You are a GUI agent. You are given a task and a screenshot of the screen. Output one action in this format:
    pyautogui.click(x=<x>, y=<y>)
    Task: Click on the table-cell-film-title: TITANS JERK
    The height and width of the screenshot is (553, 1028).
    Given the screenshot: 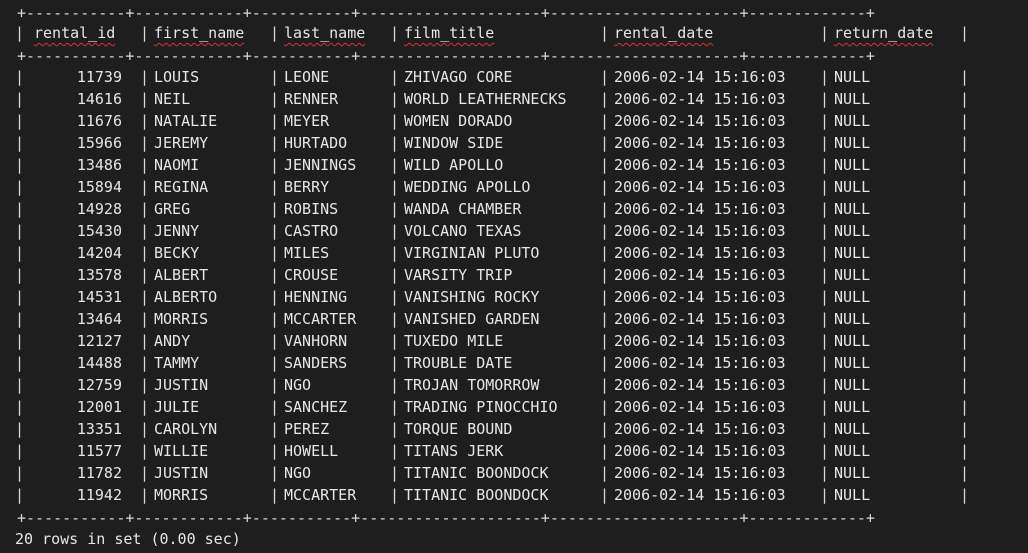 What is the action you would take?
    pyautogui.click(x=454, y=451)
    